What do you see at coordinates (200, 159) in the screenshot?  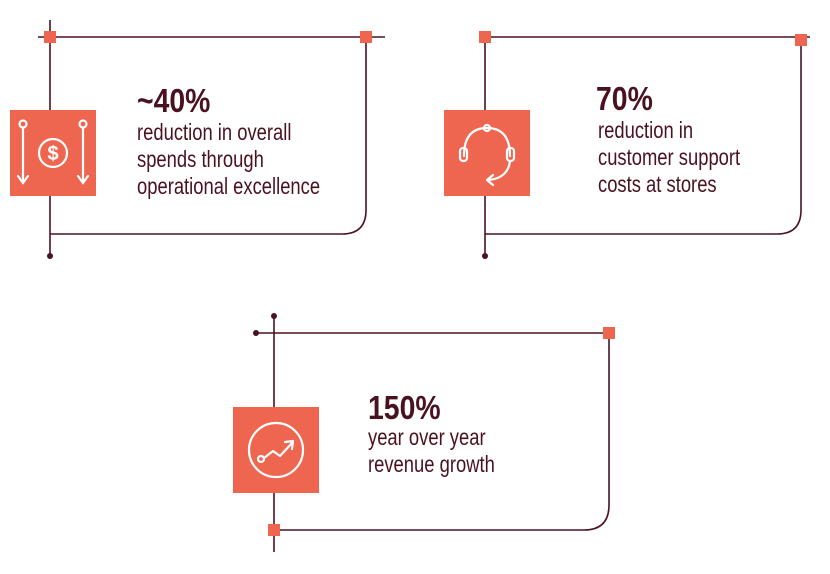 I see `stat-1-line-2: spends through` at bounding box center [200, 159].